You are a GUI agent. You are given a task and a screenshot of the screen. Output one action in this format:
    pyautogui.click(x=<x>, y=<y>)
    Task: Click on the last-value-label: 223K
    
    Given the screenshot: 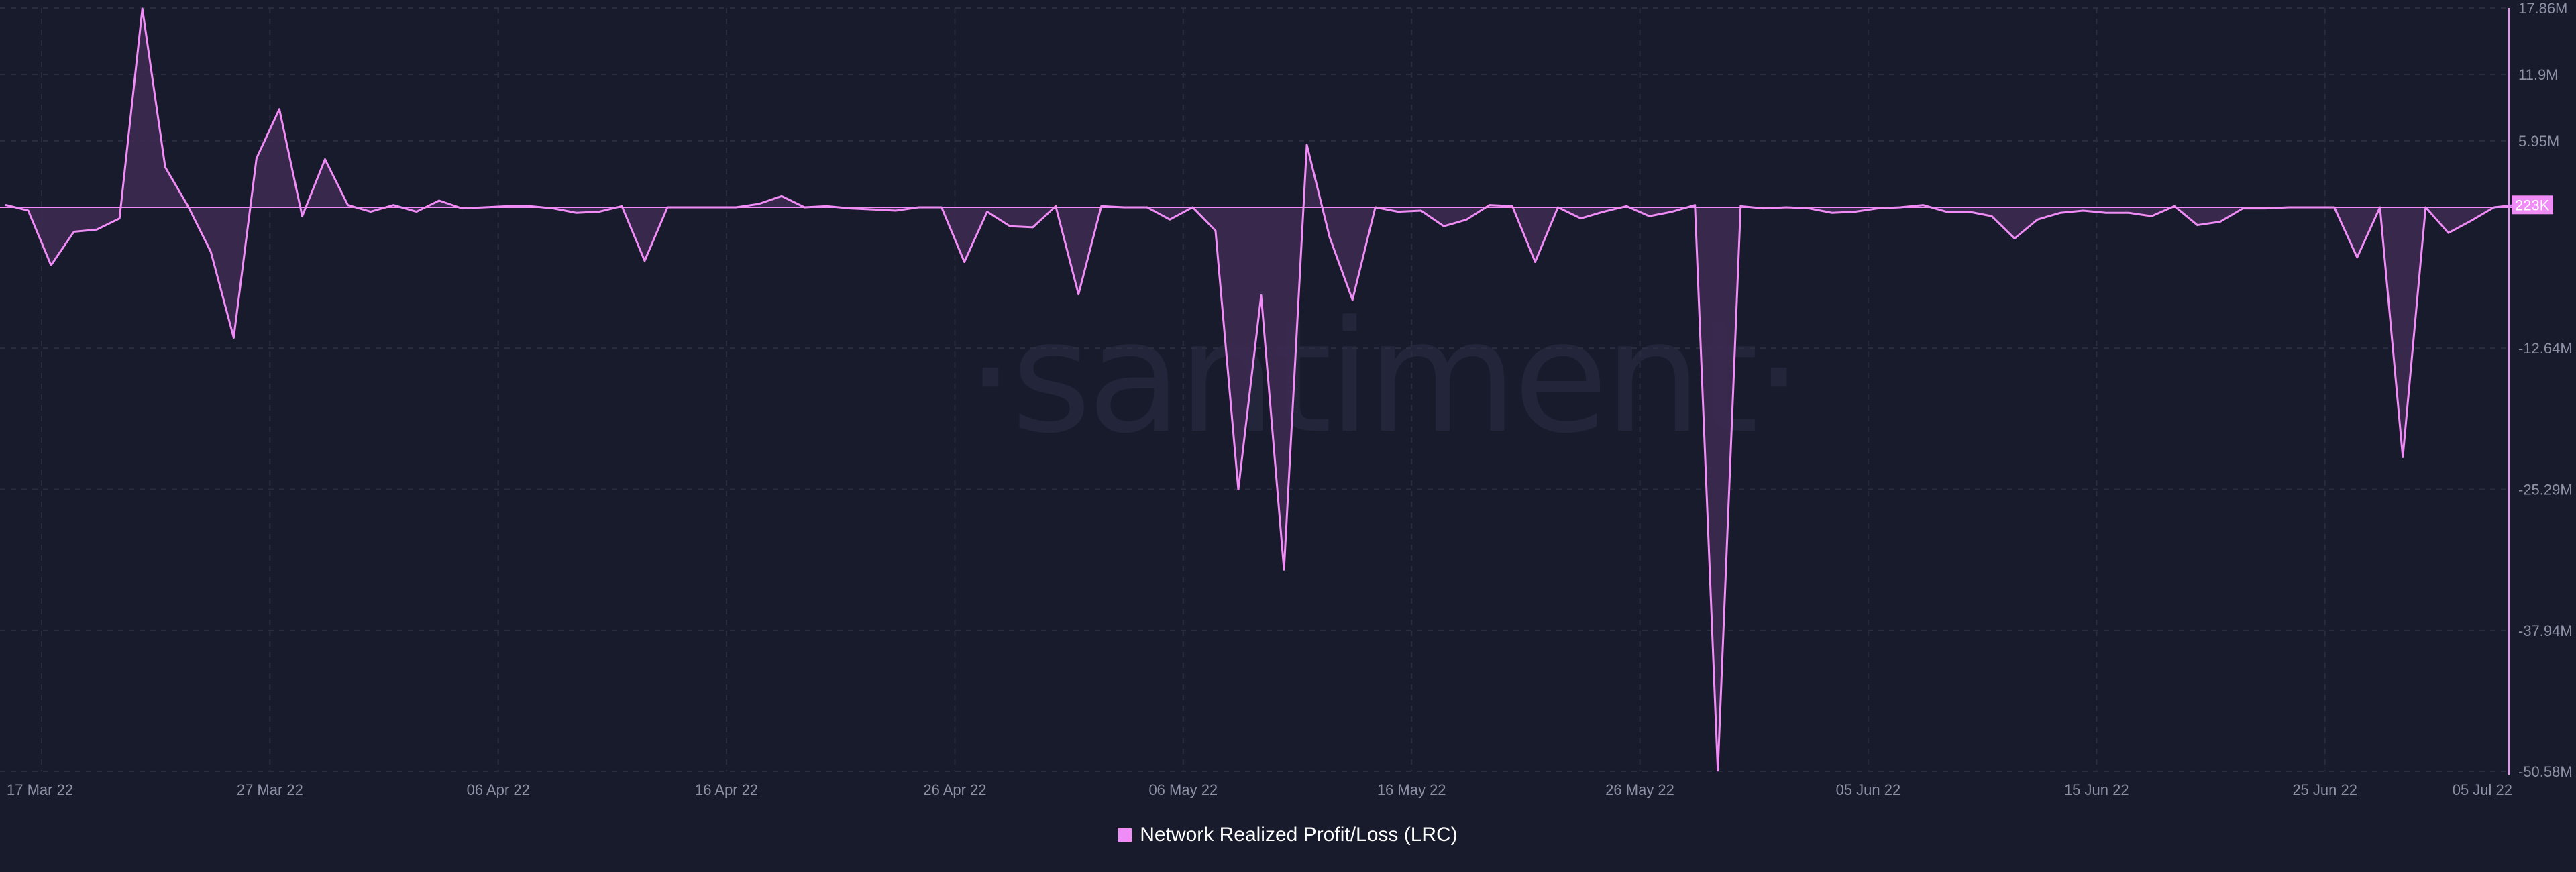 What is the action you would take?
    pyautogui.click(x=2532, y=205)
    